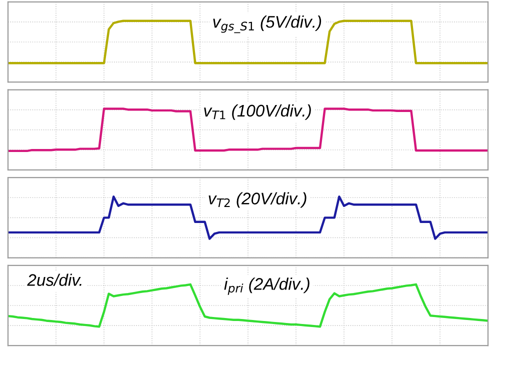 The height and width of the screenshot is (384, 512). What do you see at coordinates (54, 280) in the screenshot?
I see `annotation: 2us/div.` at bounding box center [54, 280].